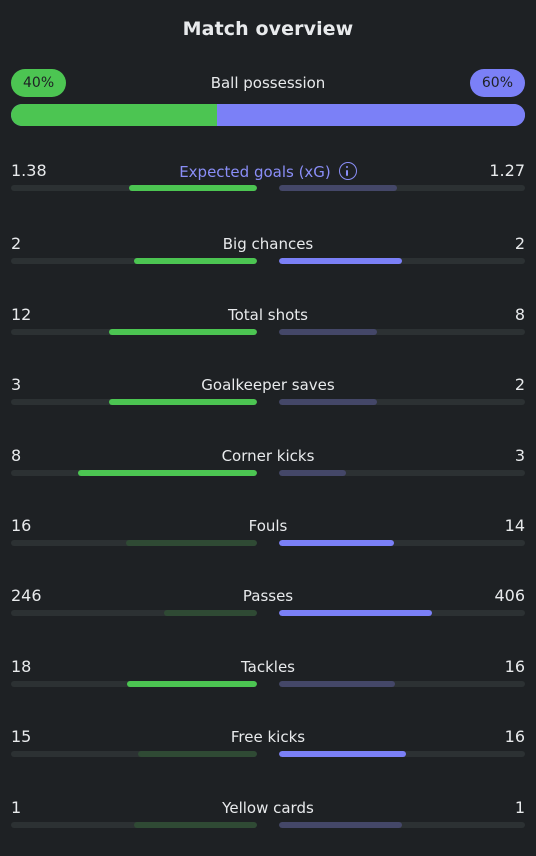 This screenshot has width=536, height=856. I want to click on stat-label-text: Corner kicks, so click(268, 456).